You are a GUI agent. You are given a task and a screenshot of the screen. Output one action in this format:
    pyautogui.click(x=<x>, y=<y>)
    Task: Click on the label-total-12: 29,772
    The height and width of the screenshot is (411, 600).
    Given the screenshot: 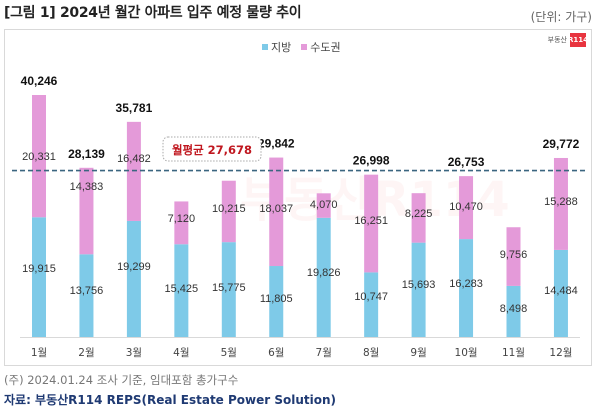 What is the action you would take?
    pyautogui.click(x=561, y=144)
    